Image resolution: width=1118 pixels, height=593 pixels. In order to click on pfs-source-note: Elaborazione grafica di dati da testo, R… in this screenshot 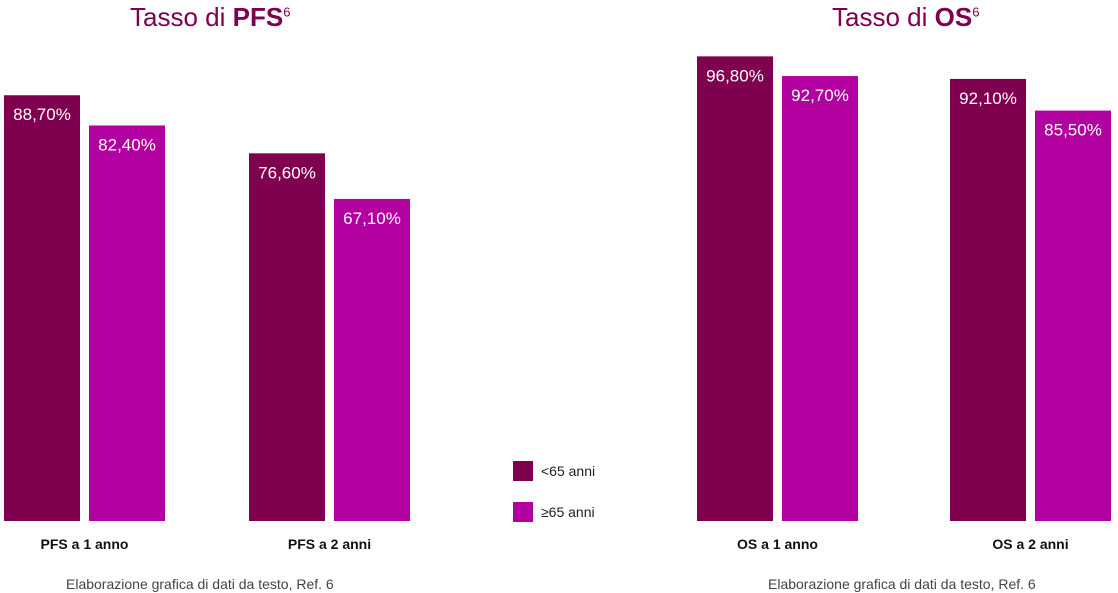, I will do `click(200, 584)`.